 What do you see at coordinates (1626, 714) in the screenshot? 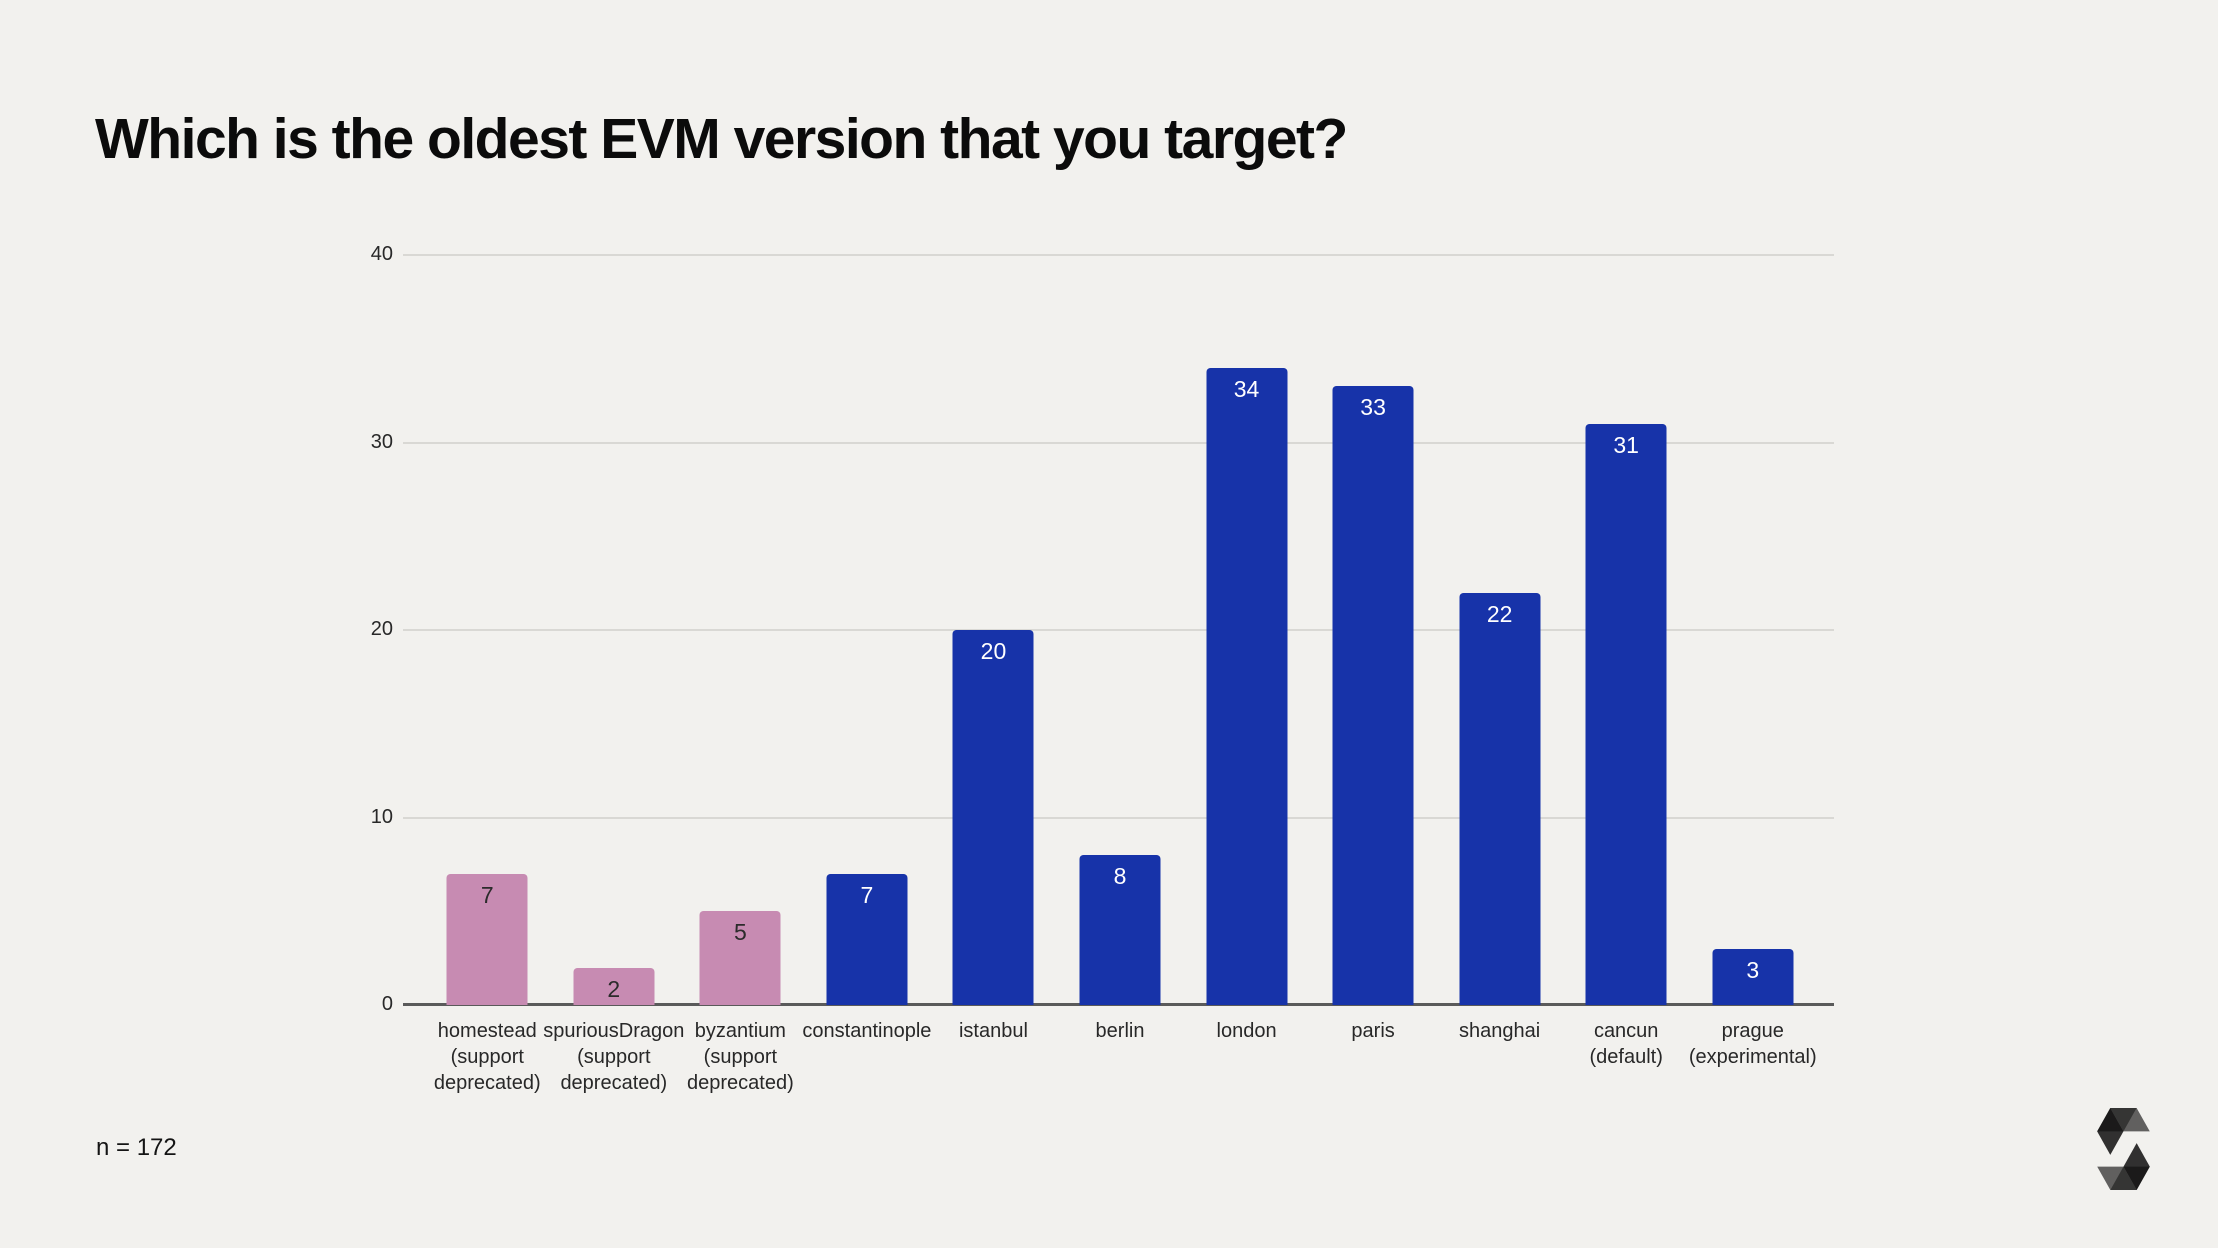
I see `bar-cancun: 31` at bounding box center [1626, 714].